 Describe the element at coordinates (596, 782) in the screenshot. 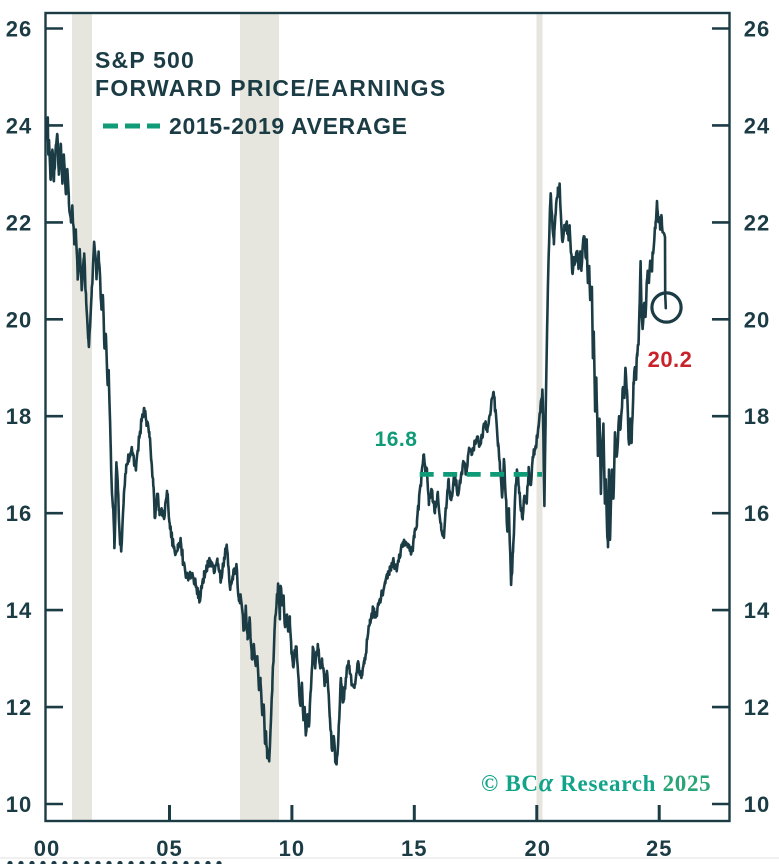

I see `svg-text: © BCα Research 2025` at that location.